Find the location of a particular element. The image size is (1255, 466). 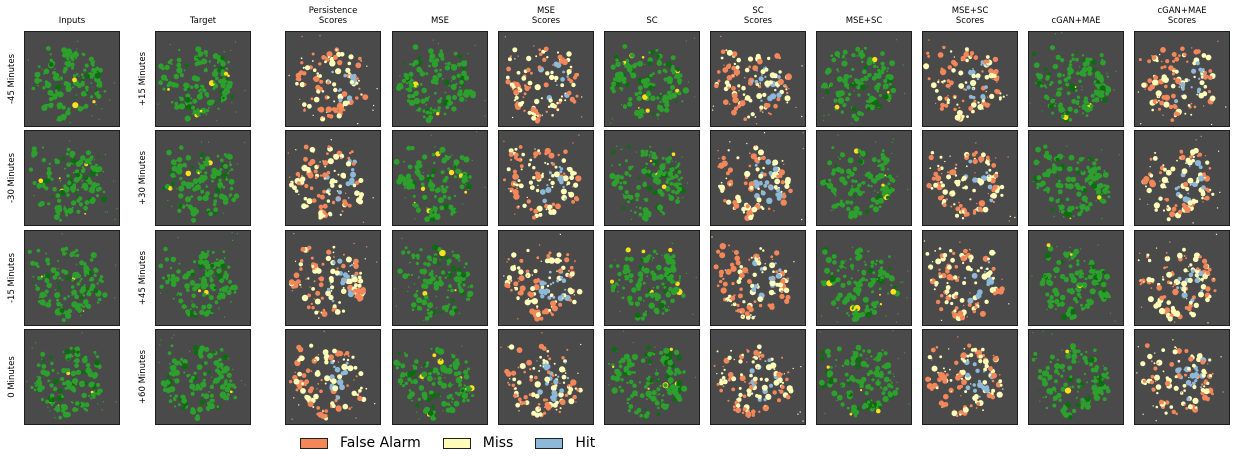

target-row-label: +60 Minutes is located at coordinates (143, 377).